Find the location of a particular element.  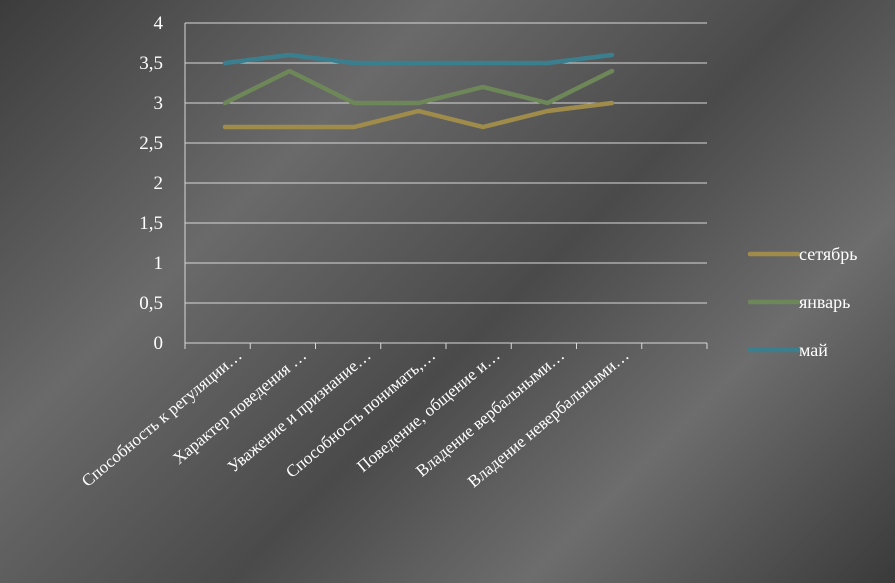

y-tick-label: 2 is located at coordinates (159, 183).